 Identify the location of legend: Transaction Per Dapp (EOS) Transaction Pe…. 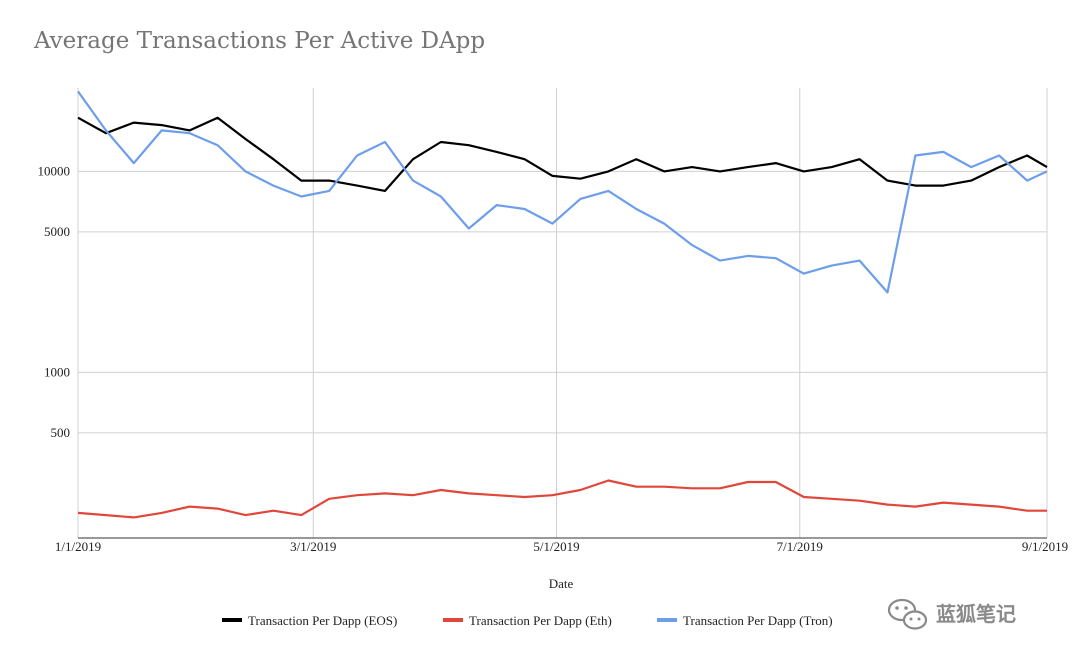
(527, 620).